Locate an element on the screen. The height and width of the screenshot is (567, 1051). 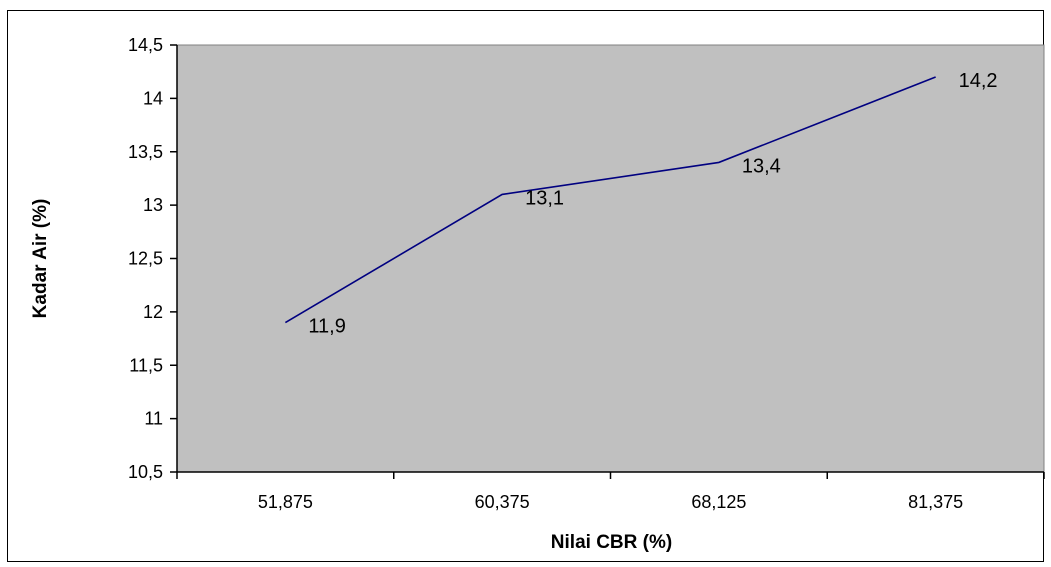
data-label: 14,2 is located at coordinates (978, 81).